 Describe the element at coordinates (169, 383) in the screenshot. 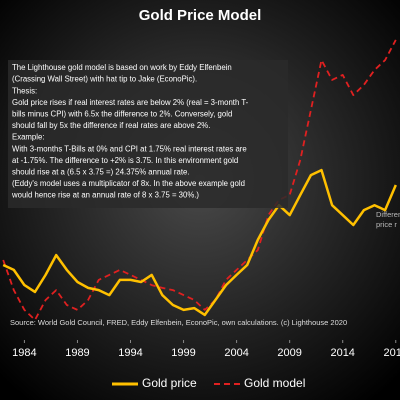

I see `legend-label: Gold price` at that location.